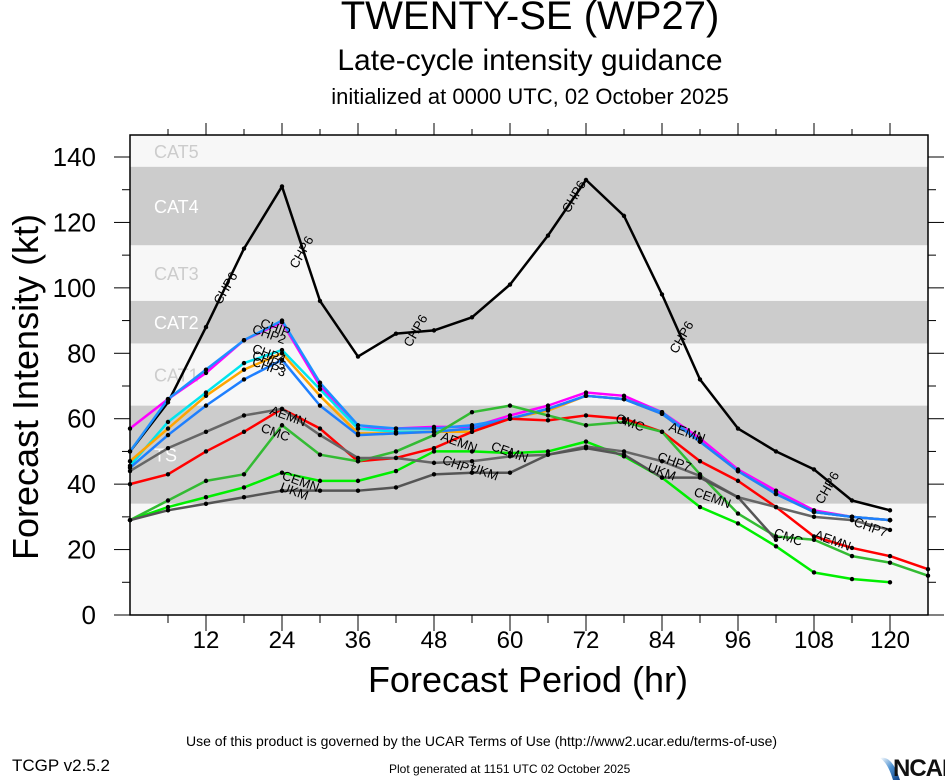 Image resolution: width=945 pixels, height=783 pixels. Describe the element at coordinates (662, 640) in the screenshot. I see `x-tick-label: 84` at that location.